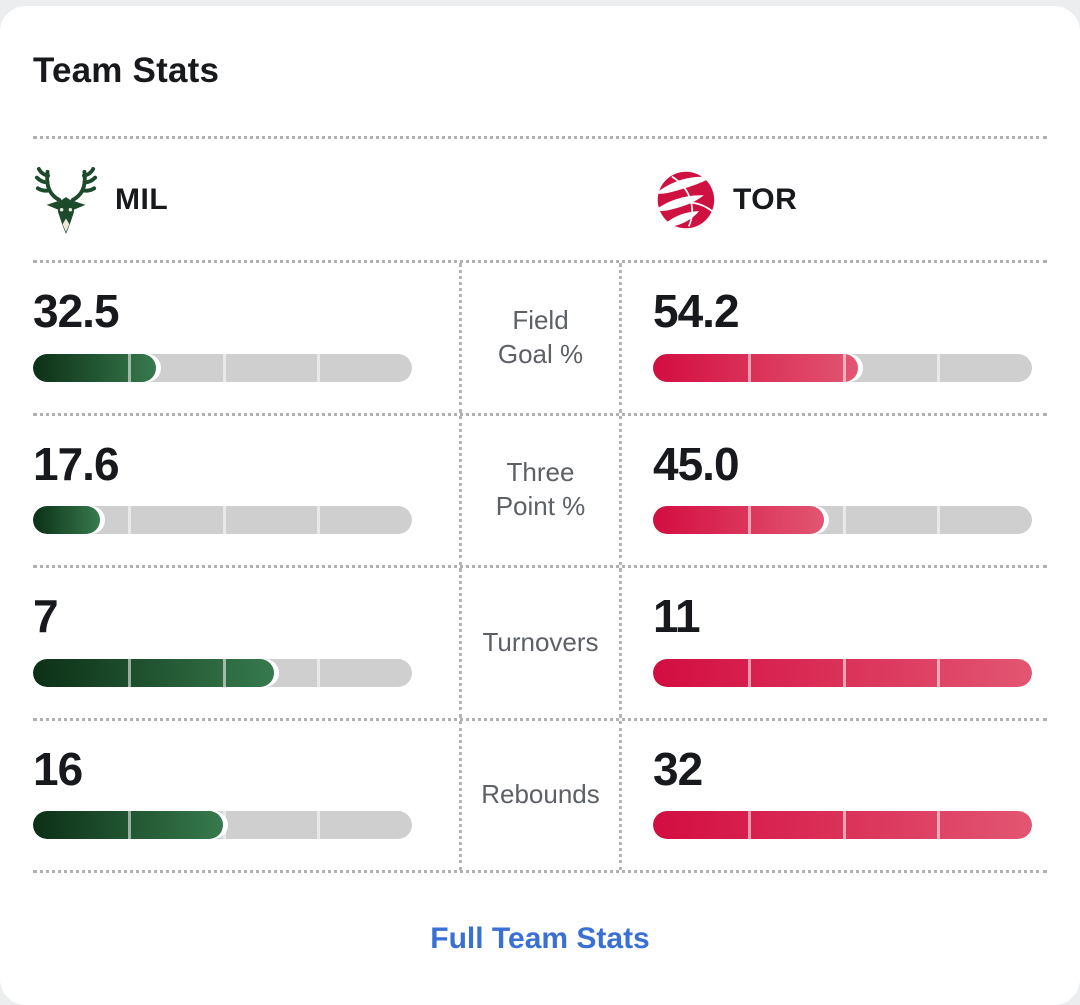 Image resolution: width=1080 pixels, height=1005 pixels. I want to click on stat-label: Three Point %, so click(540, 489).